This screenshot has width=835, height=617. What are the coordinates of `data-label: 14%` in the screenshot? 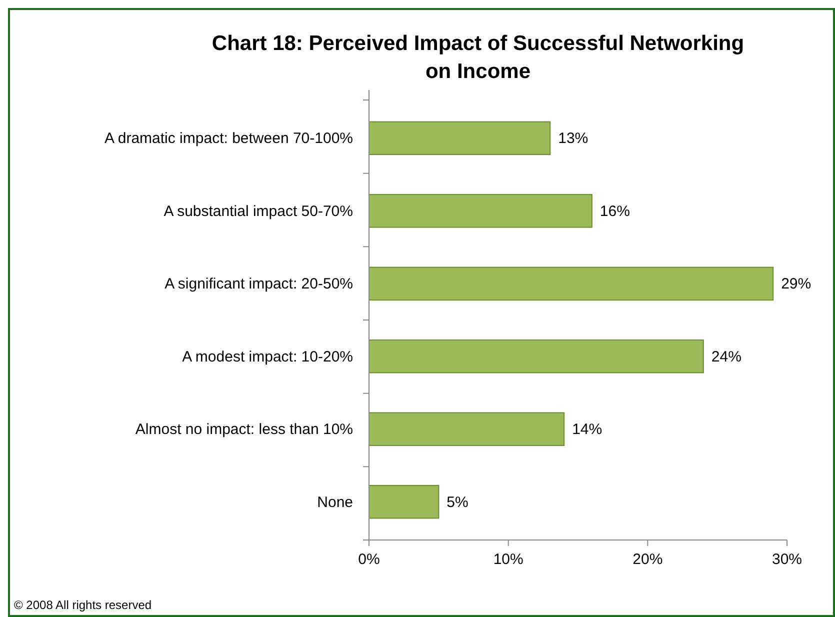 It's located at (587, 429).